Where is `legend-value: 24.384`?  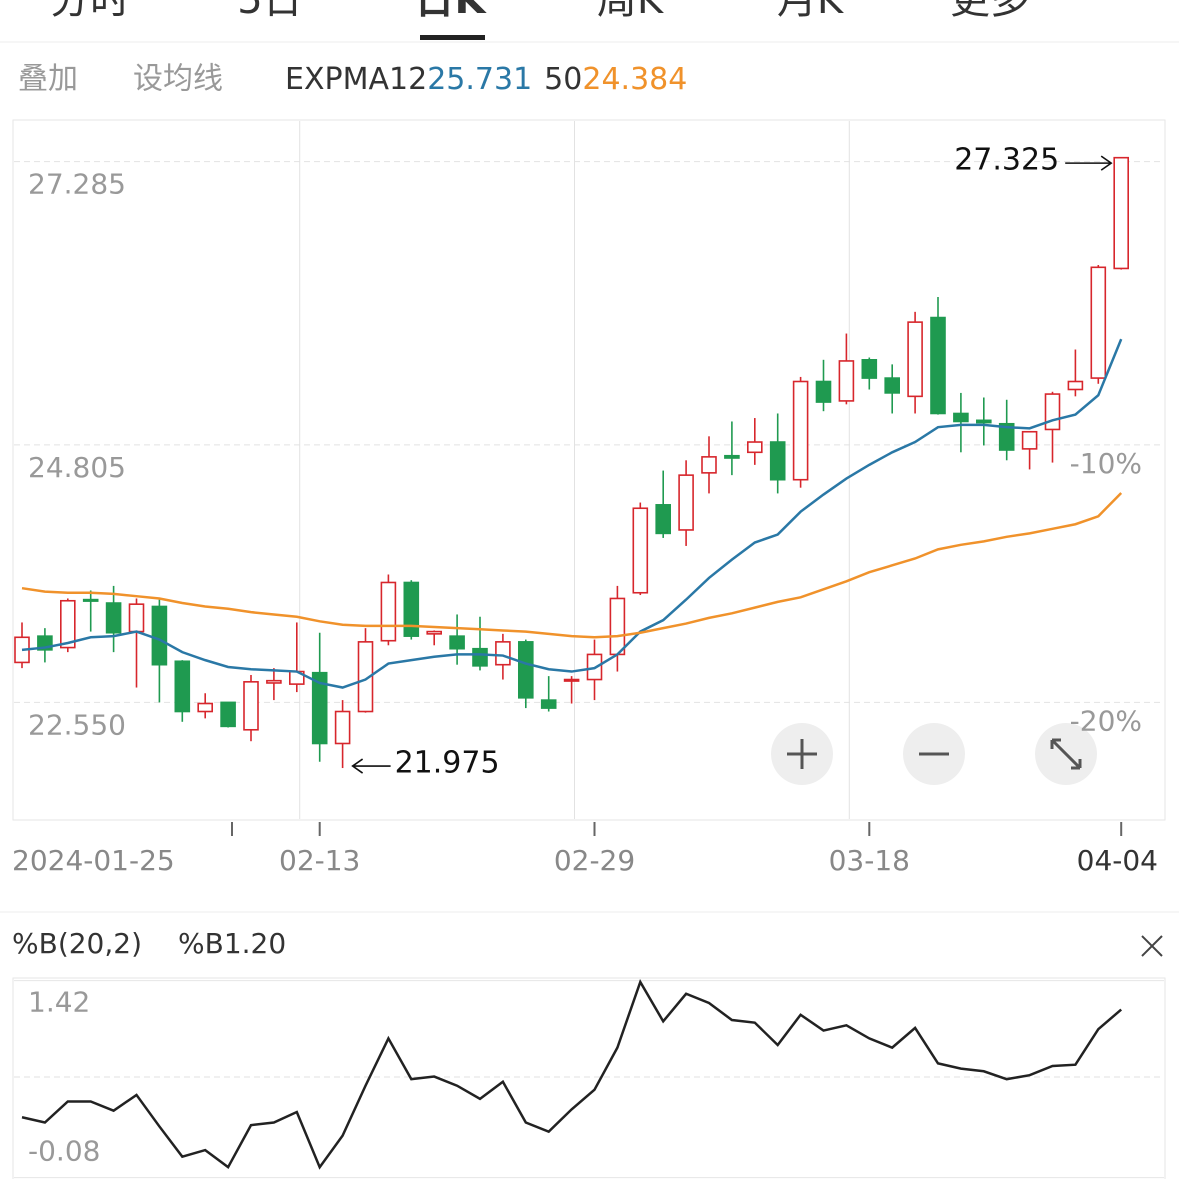 legend-value: 24.384 is located at coordinates (634, 79).